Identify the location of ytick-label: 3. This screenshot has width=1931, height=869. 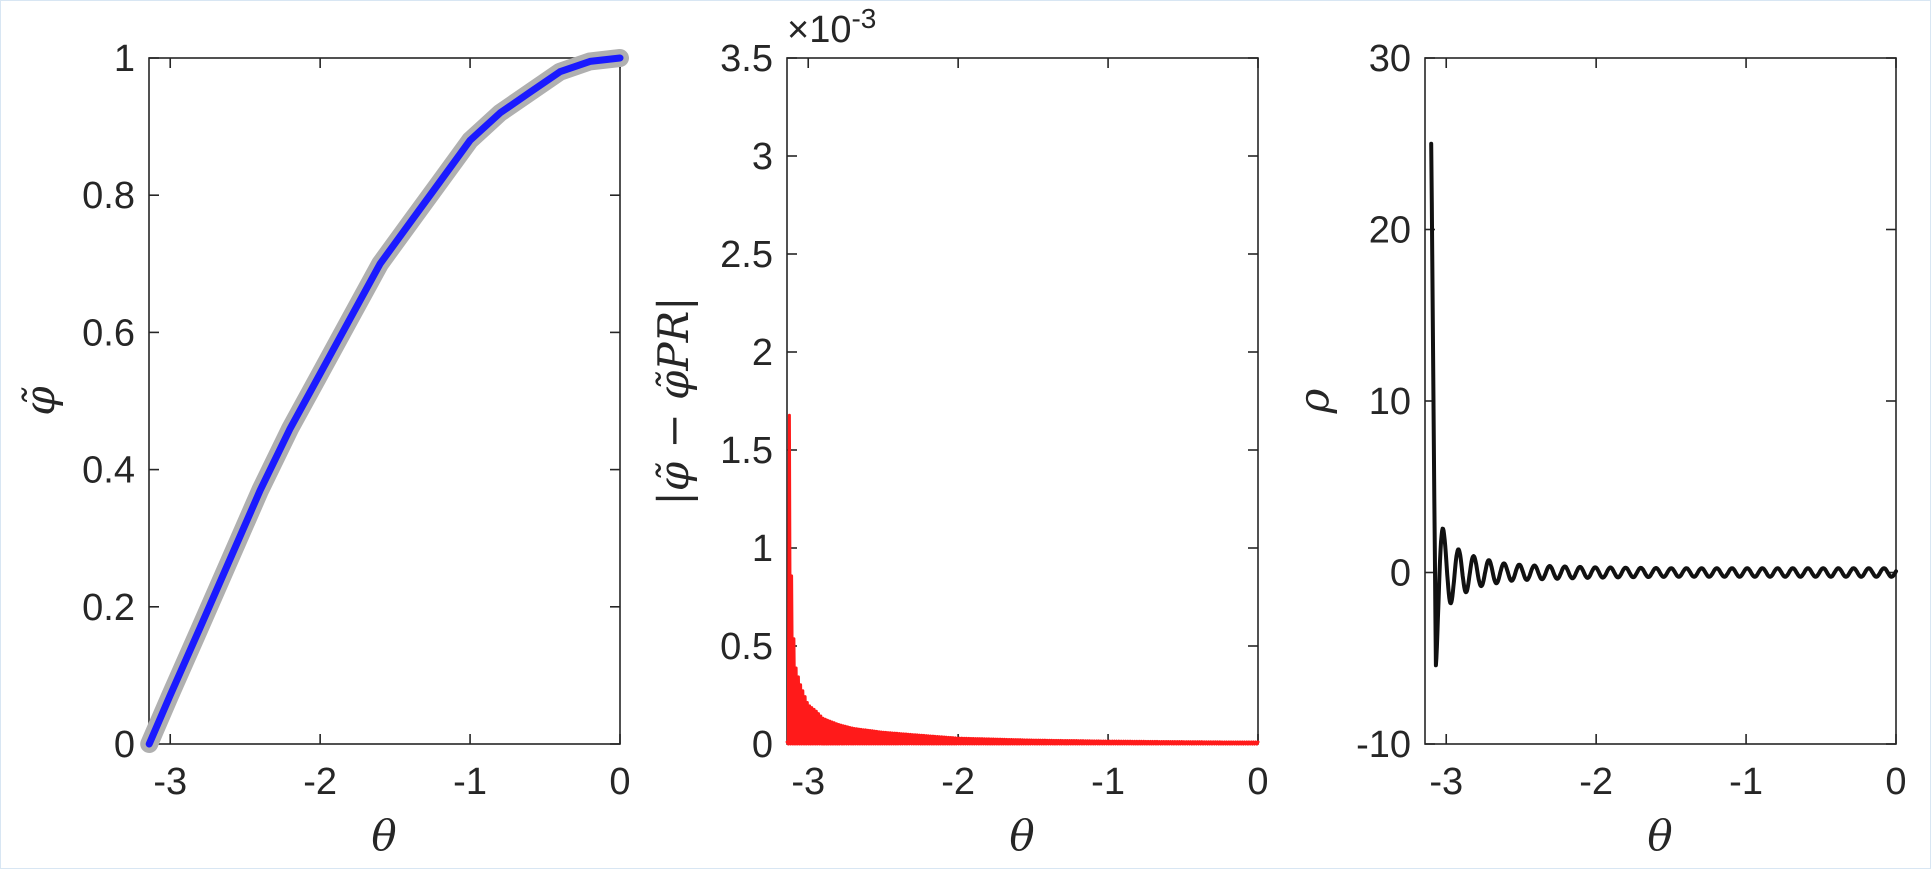
(762, 157).